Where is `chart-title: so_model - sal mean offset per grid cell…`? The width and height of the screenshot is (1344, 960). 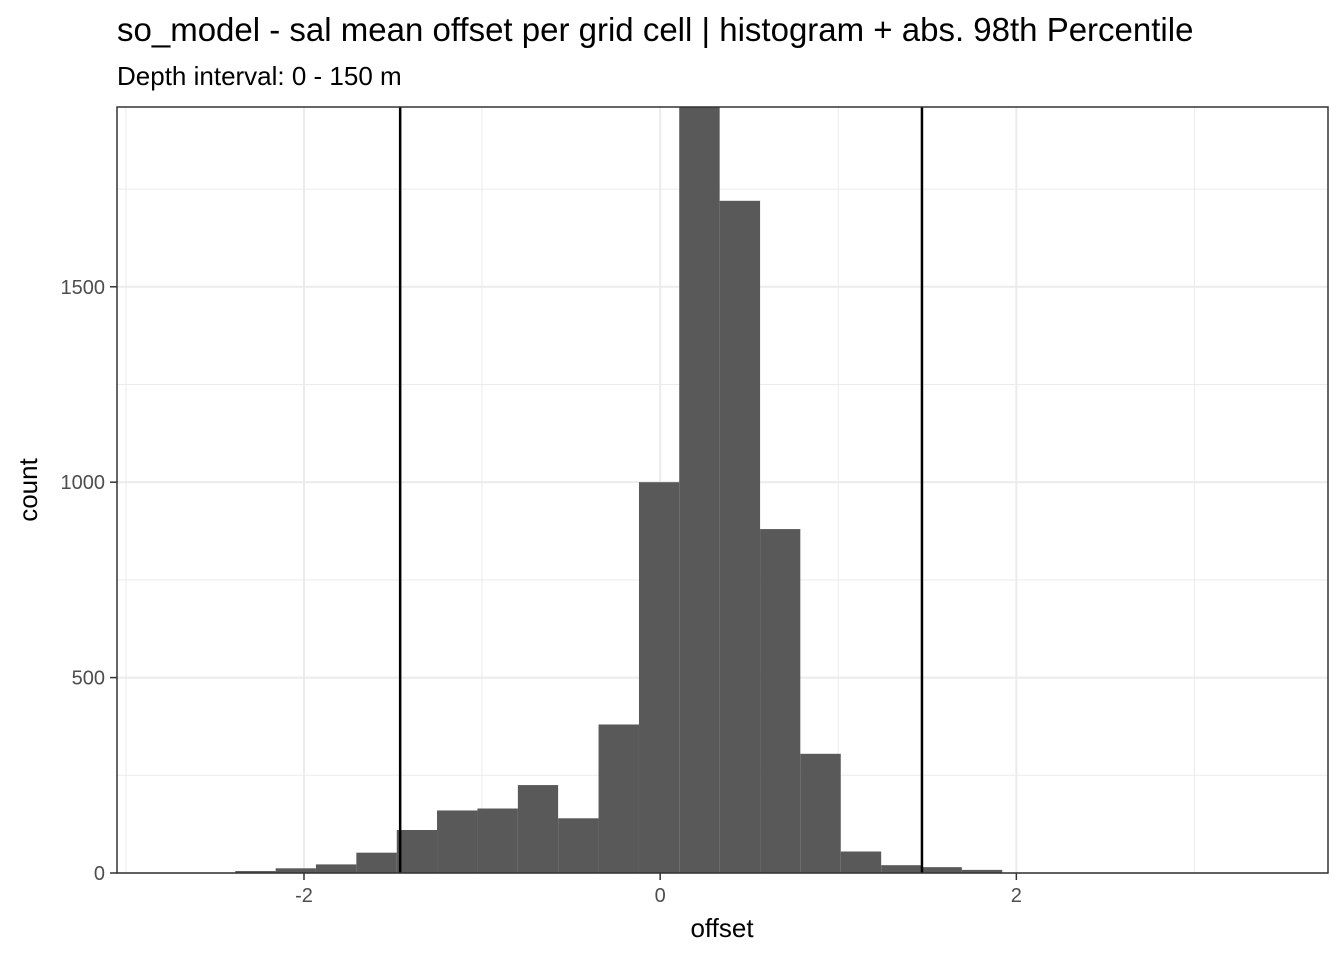
chart-title: so_model - sal mean offset per grid cell… is located at coordinates (655, 29).